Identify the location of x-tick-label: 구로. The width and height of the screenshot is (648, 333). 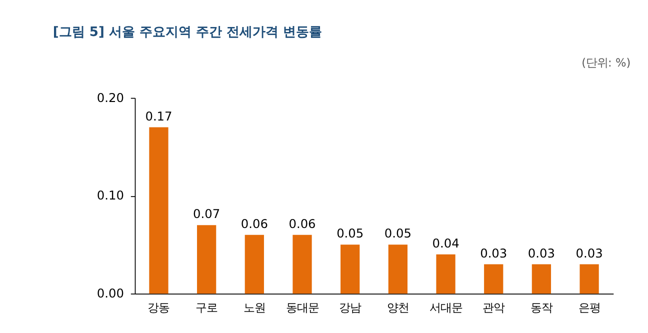
(207, 307).